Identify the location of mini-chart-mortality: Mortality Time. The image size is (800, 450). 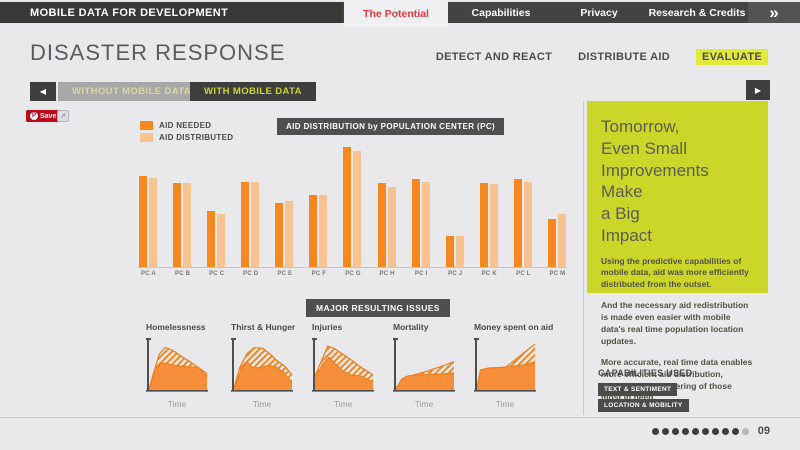
(435, 365).